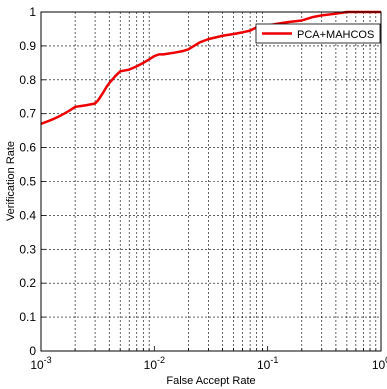 Image resolution: width=387 pixels, height=389 pixels. I want to click on y-tick-label: 1, so click(32, 12).